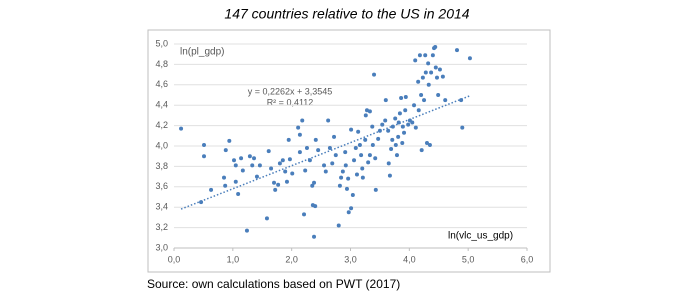 The width and height of the screenshot is (695, 293). I want to click on y-tick-label: 3,4, so click(161, 207).